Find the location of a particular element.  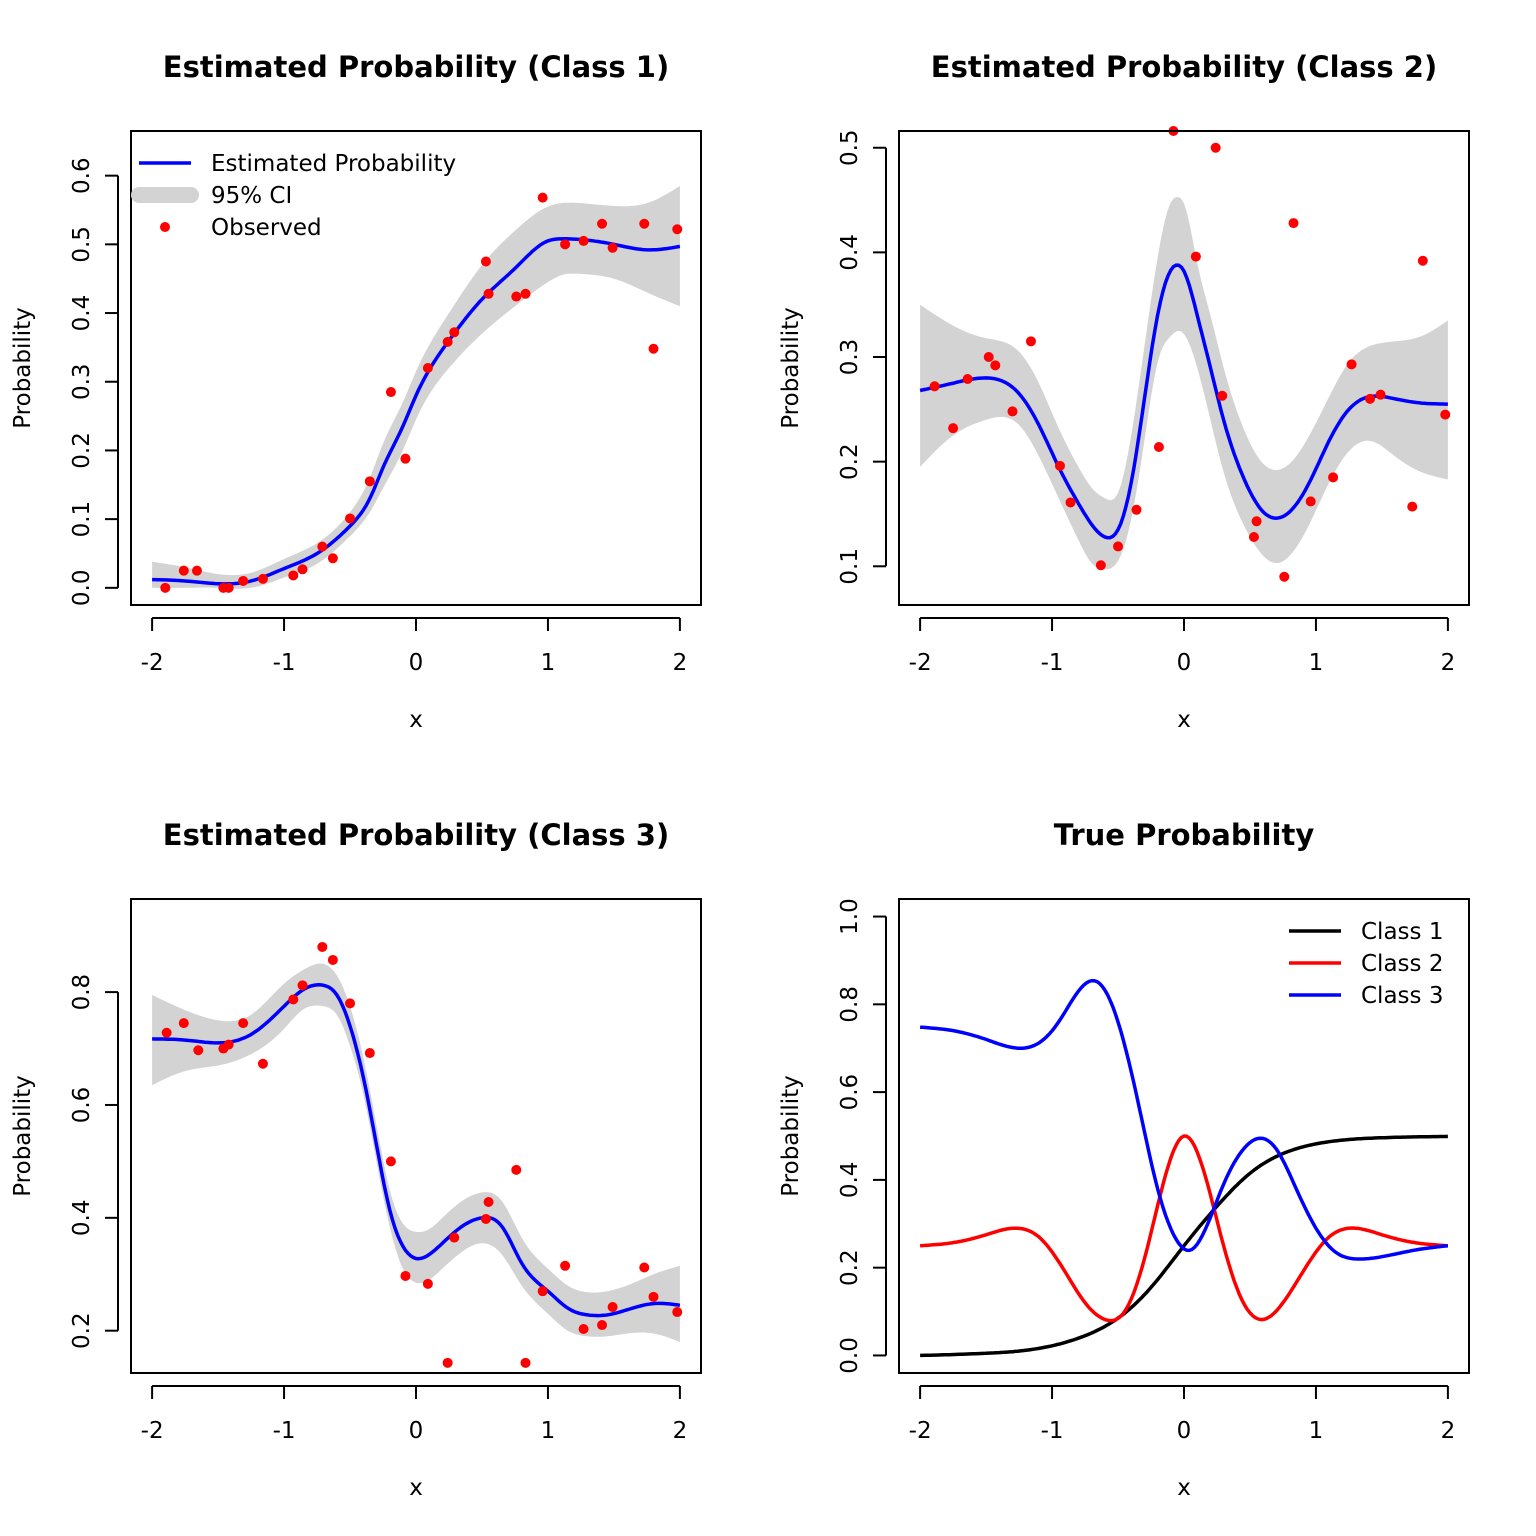

series-line-estimated-probability is located at coordinates (416, 1150).